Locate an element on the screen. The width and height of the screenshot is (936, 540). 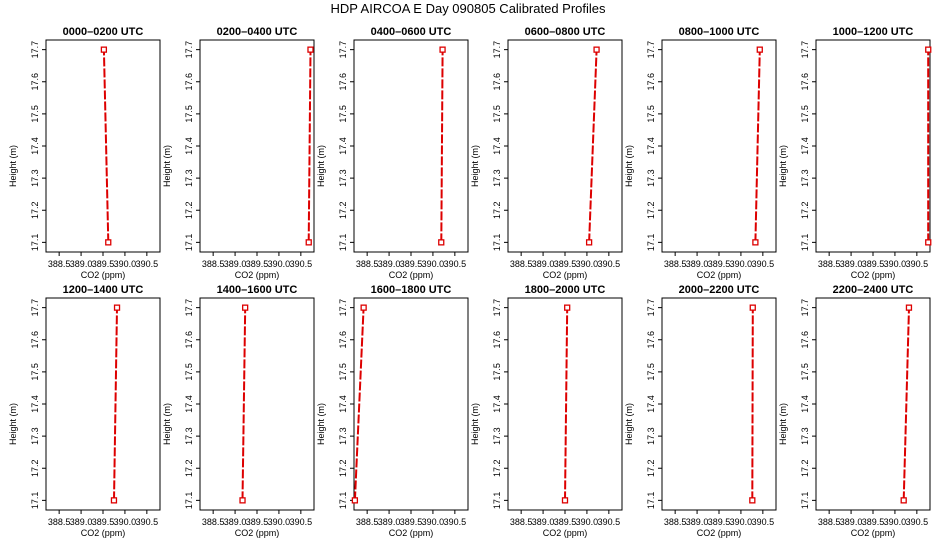
panel-title: 1600–1800 UTC is located at coordinates (411, 290).